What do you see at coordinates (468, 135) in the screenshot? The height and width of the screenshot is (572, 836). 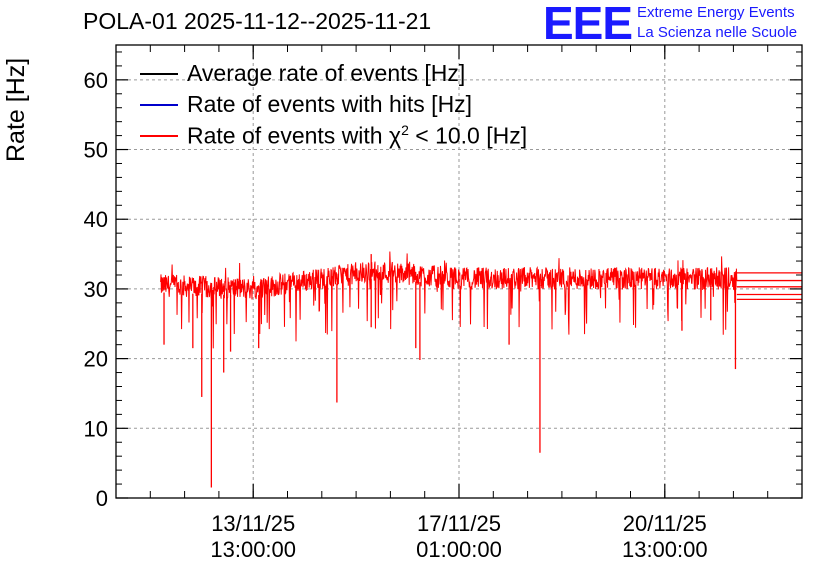 I see `legend-label-chi2-tail: < 10.0 [Hz]` at bounding box center [468, 135].